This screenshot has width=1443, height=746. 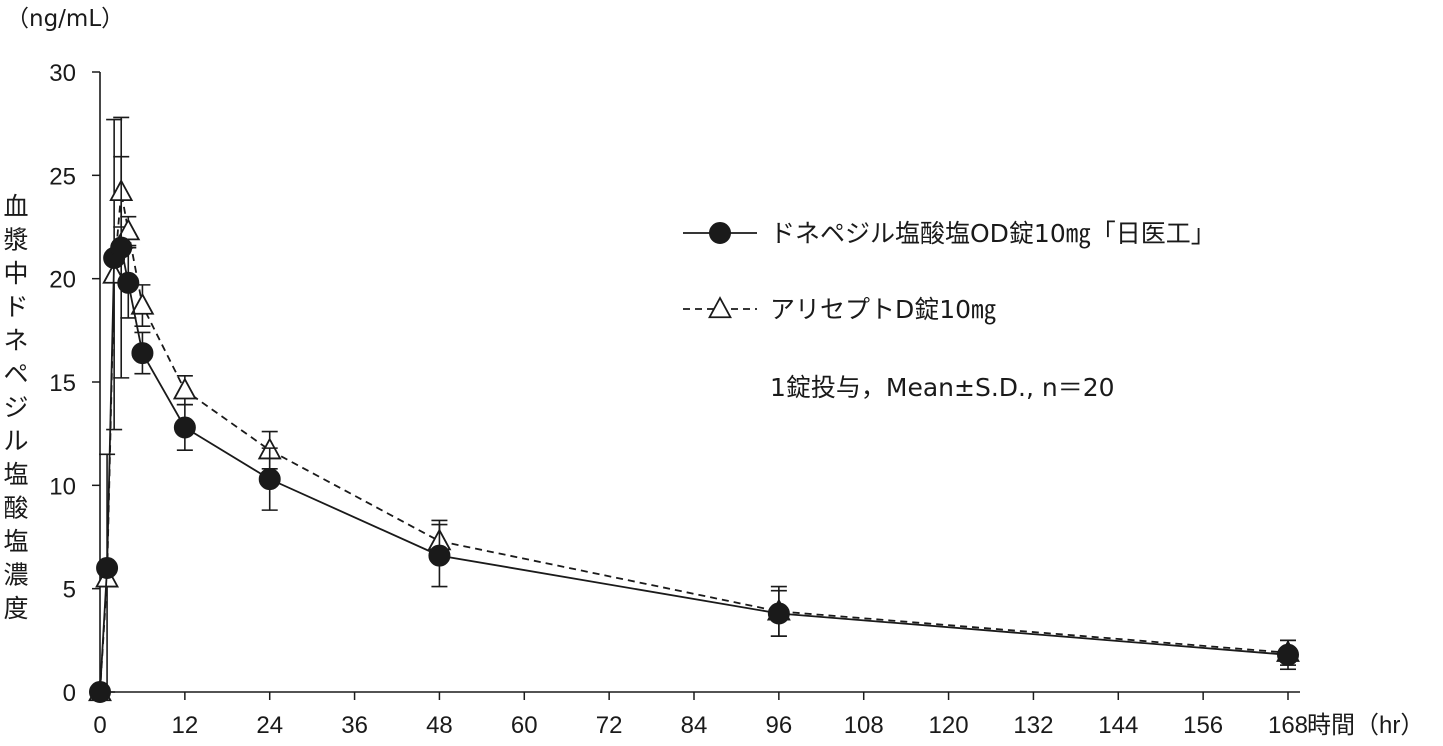 What do you see at coordinates (1288, 725) in the screenshot?
I see `x-tick-label: 168` at bounding box center [1288, 725].